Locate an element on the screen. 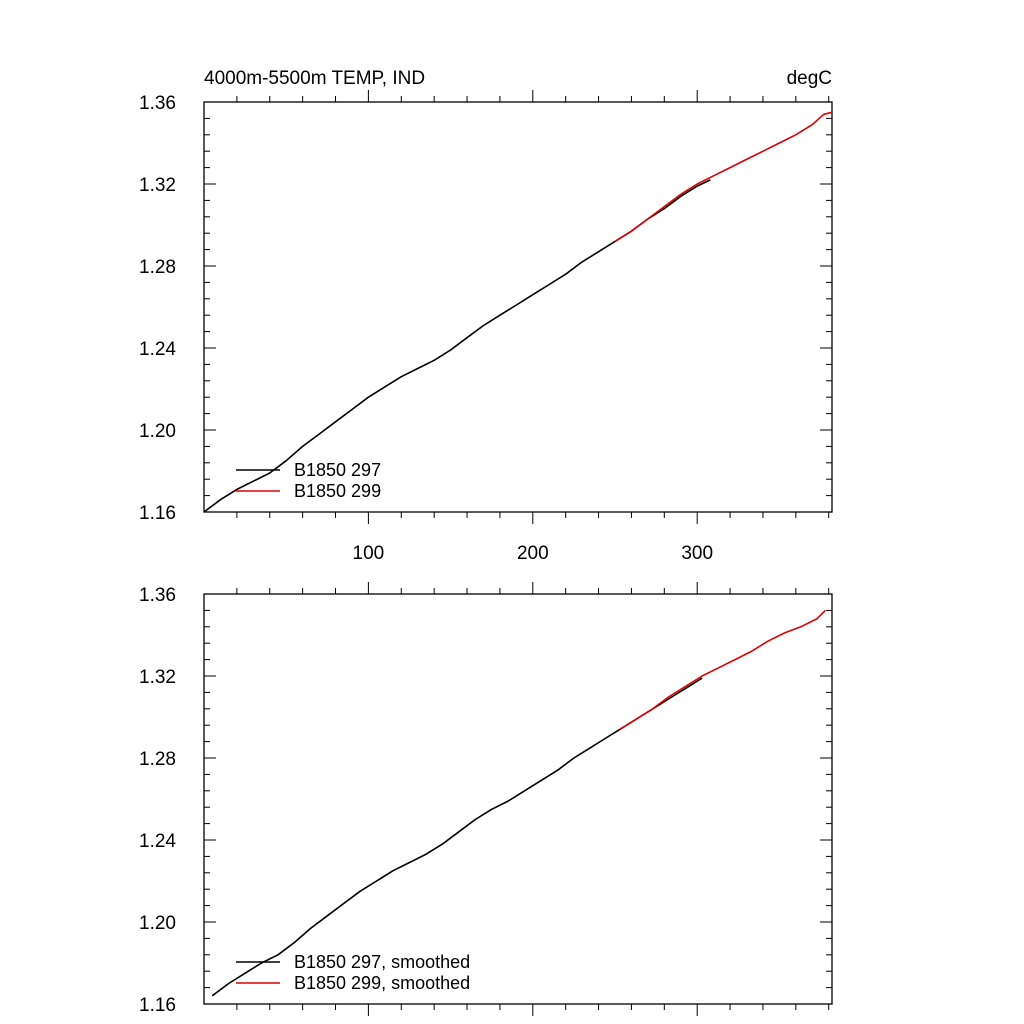 The width and height of the screenshot is (1024, 1024). x-tick-label: 100 is located at coordinates (369, 553).